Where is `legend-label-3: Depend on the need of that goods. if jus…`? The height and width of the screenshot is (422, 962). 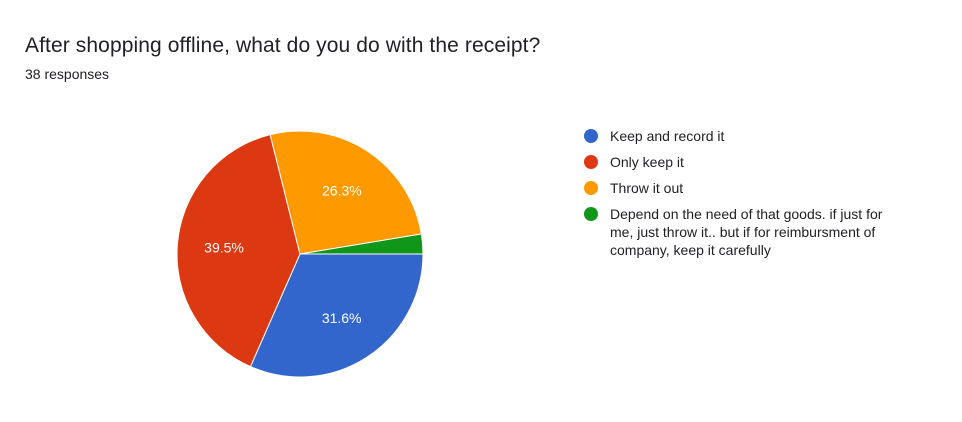 legend-label-3: Depend on the need of that goods. if jus… is located at coordinates (746, 232).